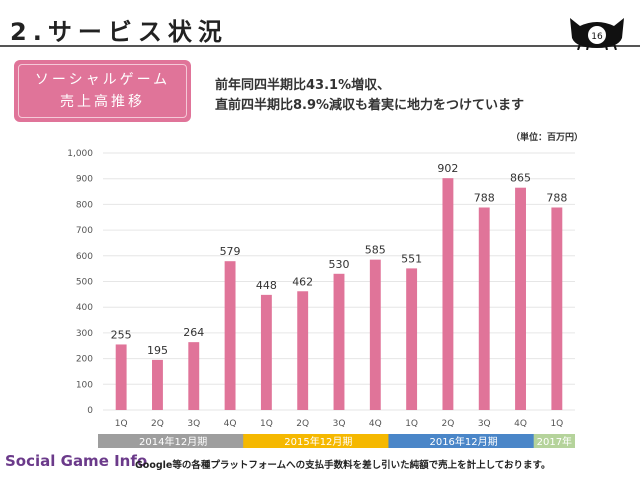  I want to click on y-tick-label: 800, so click(84, 205).